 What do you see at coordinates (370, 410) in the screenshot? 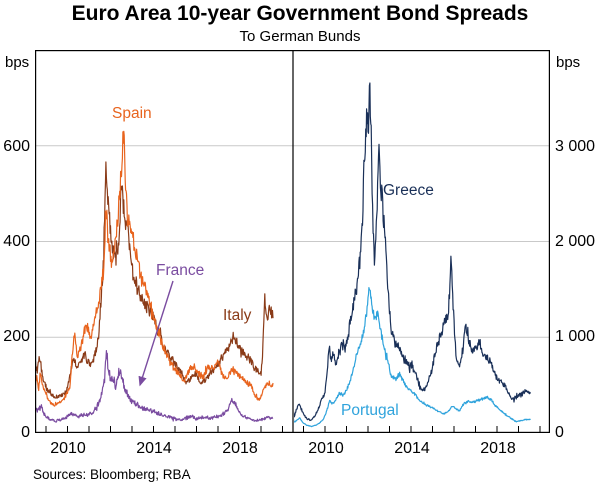
I see `series-label-portugal: Portugal` at bounding box center [370, 410].